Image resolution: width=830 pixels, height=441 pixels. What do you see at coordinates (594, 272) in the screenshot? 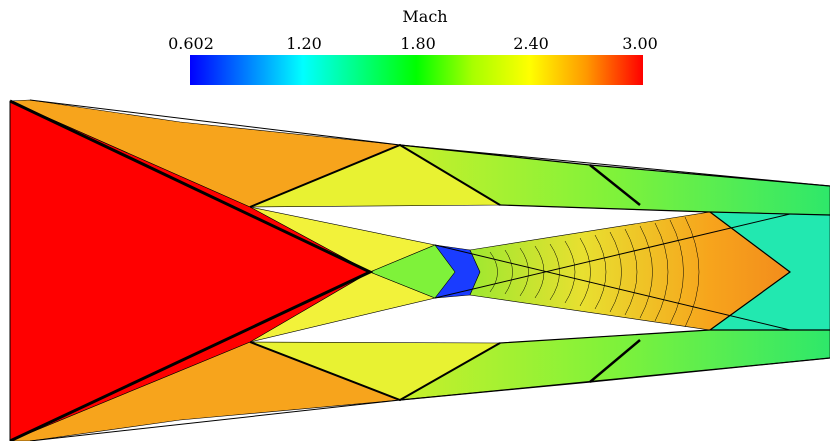
I see `core-contours` at bounding box center [594, 272].